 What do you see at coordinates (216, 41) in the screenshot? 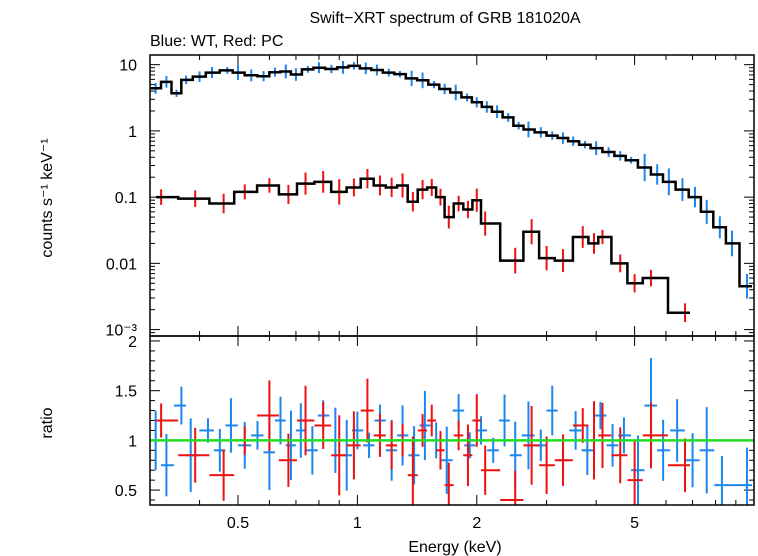
I see `chart-subtitle: Blue: WT, Red: PC` at bounding box center [216, 41].